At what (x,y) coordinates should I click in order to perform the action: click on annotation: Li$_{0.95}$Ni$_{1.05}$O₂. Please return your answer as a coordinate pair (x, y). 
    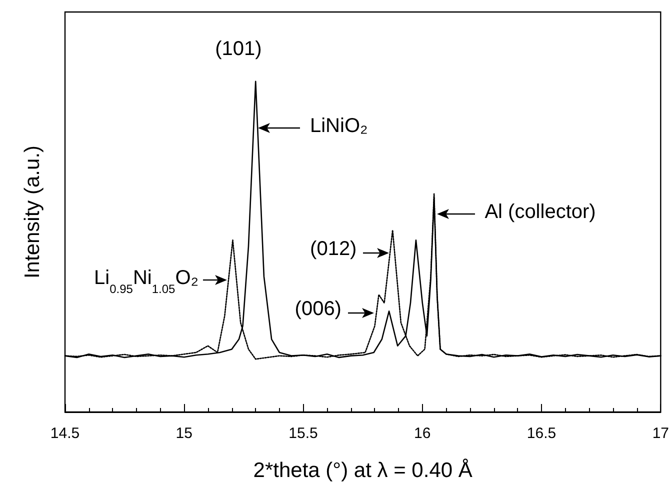
    Looking at the image, I should click on (146, 281).